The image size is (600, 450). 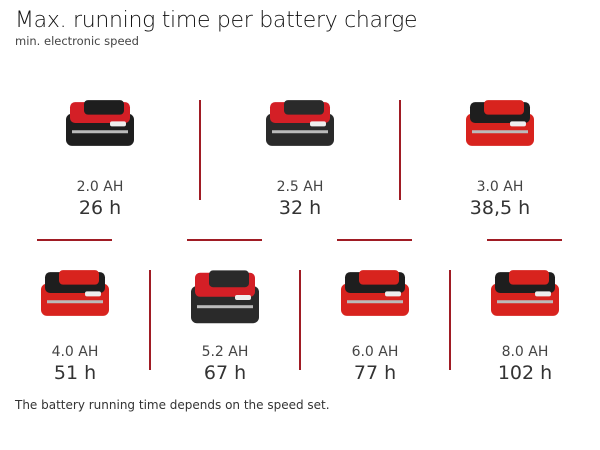 What do you see at coordinates (75, 326) in the screenshot?
I see `battery-item: 4.0 AH 51 h` at bounding box center [75, 326].